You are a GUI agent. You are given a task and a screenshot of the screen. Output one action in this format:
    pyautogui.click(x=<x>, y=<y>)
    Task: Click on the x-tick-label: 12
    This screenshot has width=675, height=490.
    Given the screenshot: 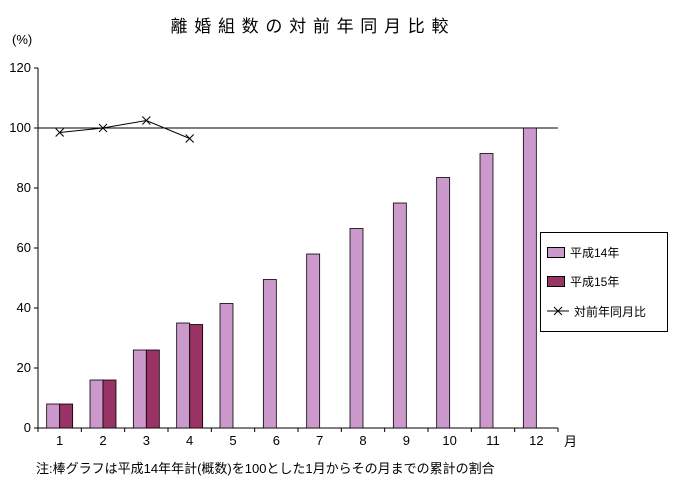 What is the action you would take?
    pyautogui.click(x=536, y=440)
    